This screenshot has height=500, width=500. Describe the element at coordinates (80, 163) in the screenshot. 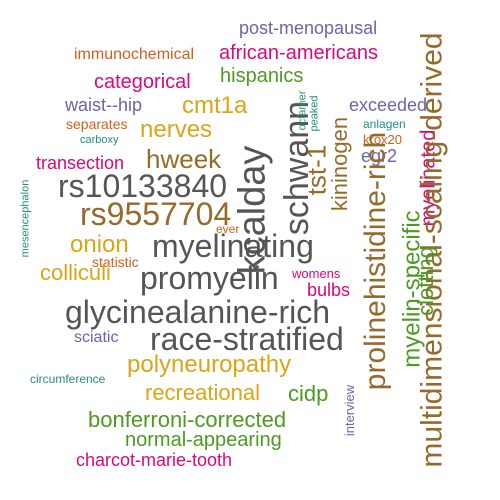

I see `word-transection: transection` at that location.